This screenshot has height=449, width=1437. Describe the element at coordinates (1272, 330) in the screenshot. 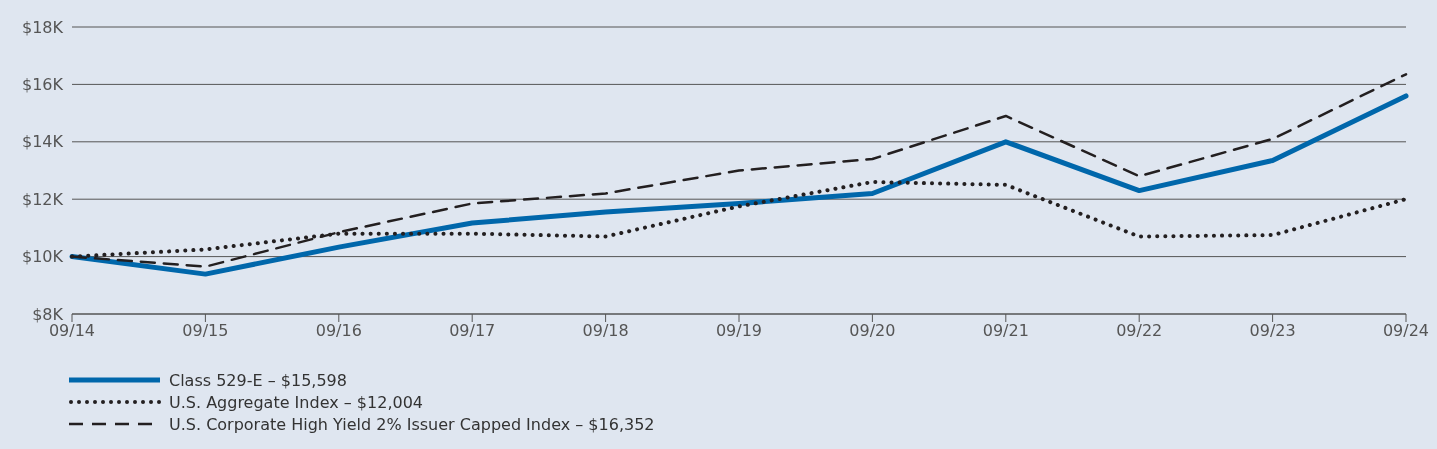

I see `x-tick-label: 09/23` at that location.